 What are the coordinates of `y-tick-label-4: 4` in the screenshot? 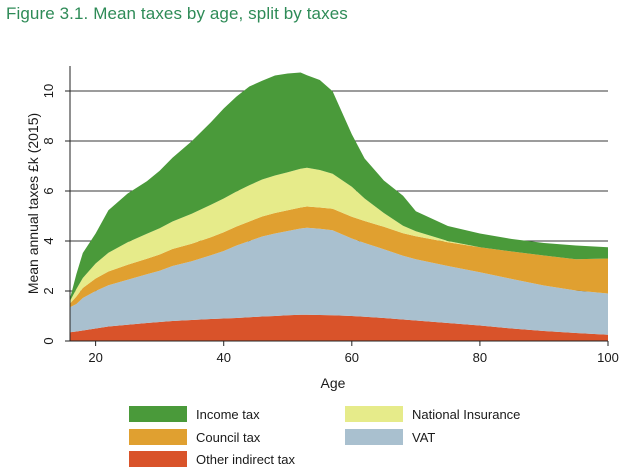 It's located at (48, 240).